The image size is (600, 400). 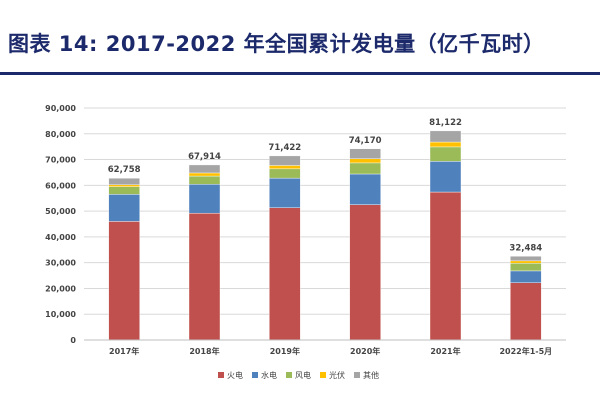 I want to click on y-tick-label: 40,000, so click(x=60, y=237).